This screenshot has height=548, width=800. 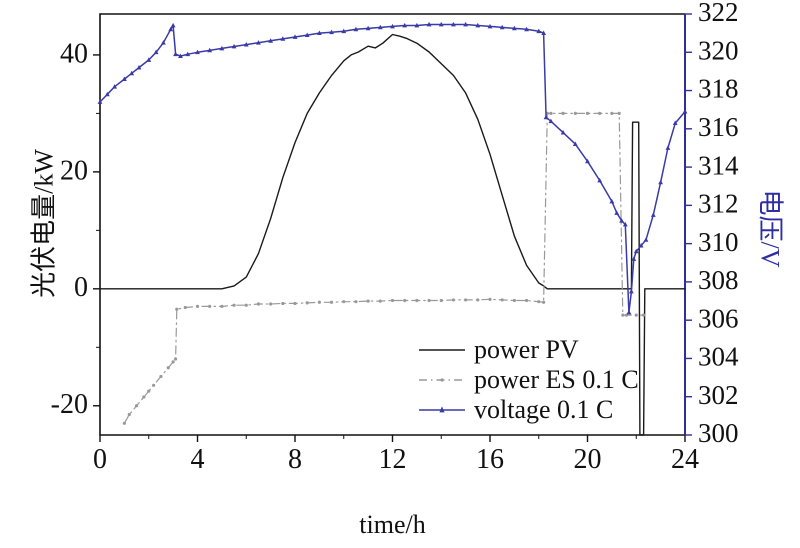 What do you see at coordinates (770, 228) in the screenshot?
I see `y-axis-label-right: 电压/V` at bounding box center [770, 228].